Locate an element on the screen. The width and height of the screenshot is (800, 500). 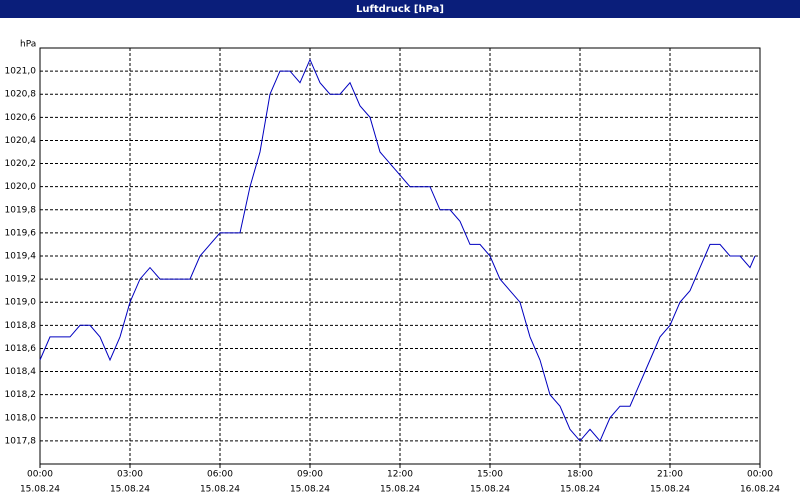
y-tick-label: 1019,2 is located at coordinates (21, 280).